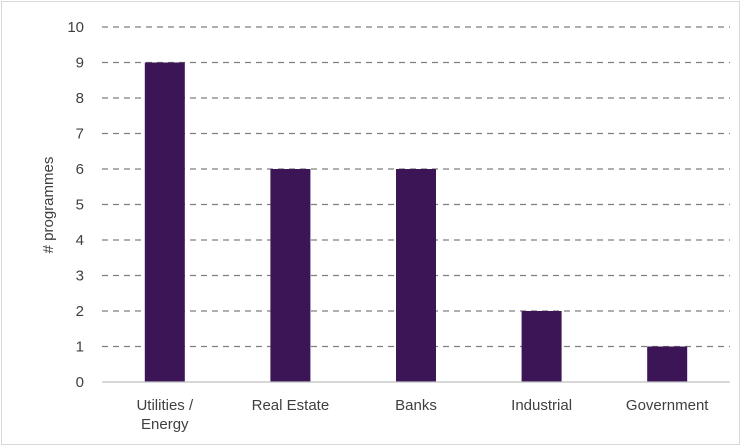 The height and width of the screenshot is (448, 743). I want to click on x-tick-label: Banks, so click(416, 405).